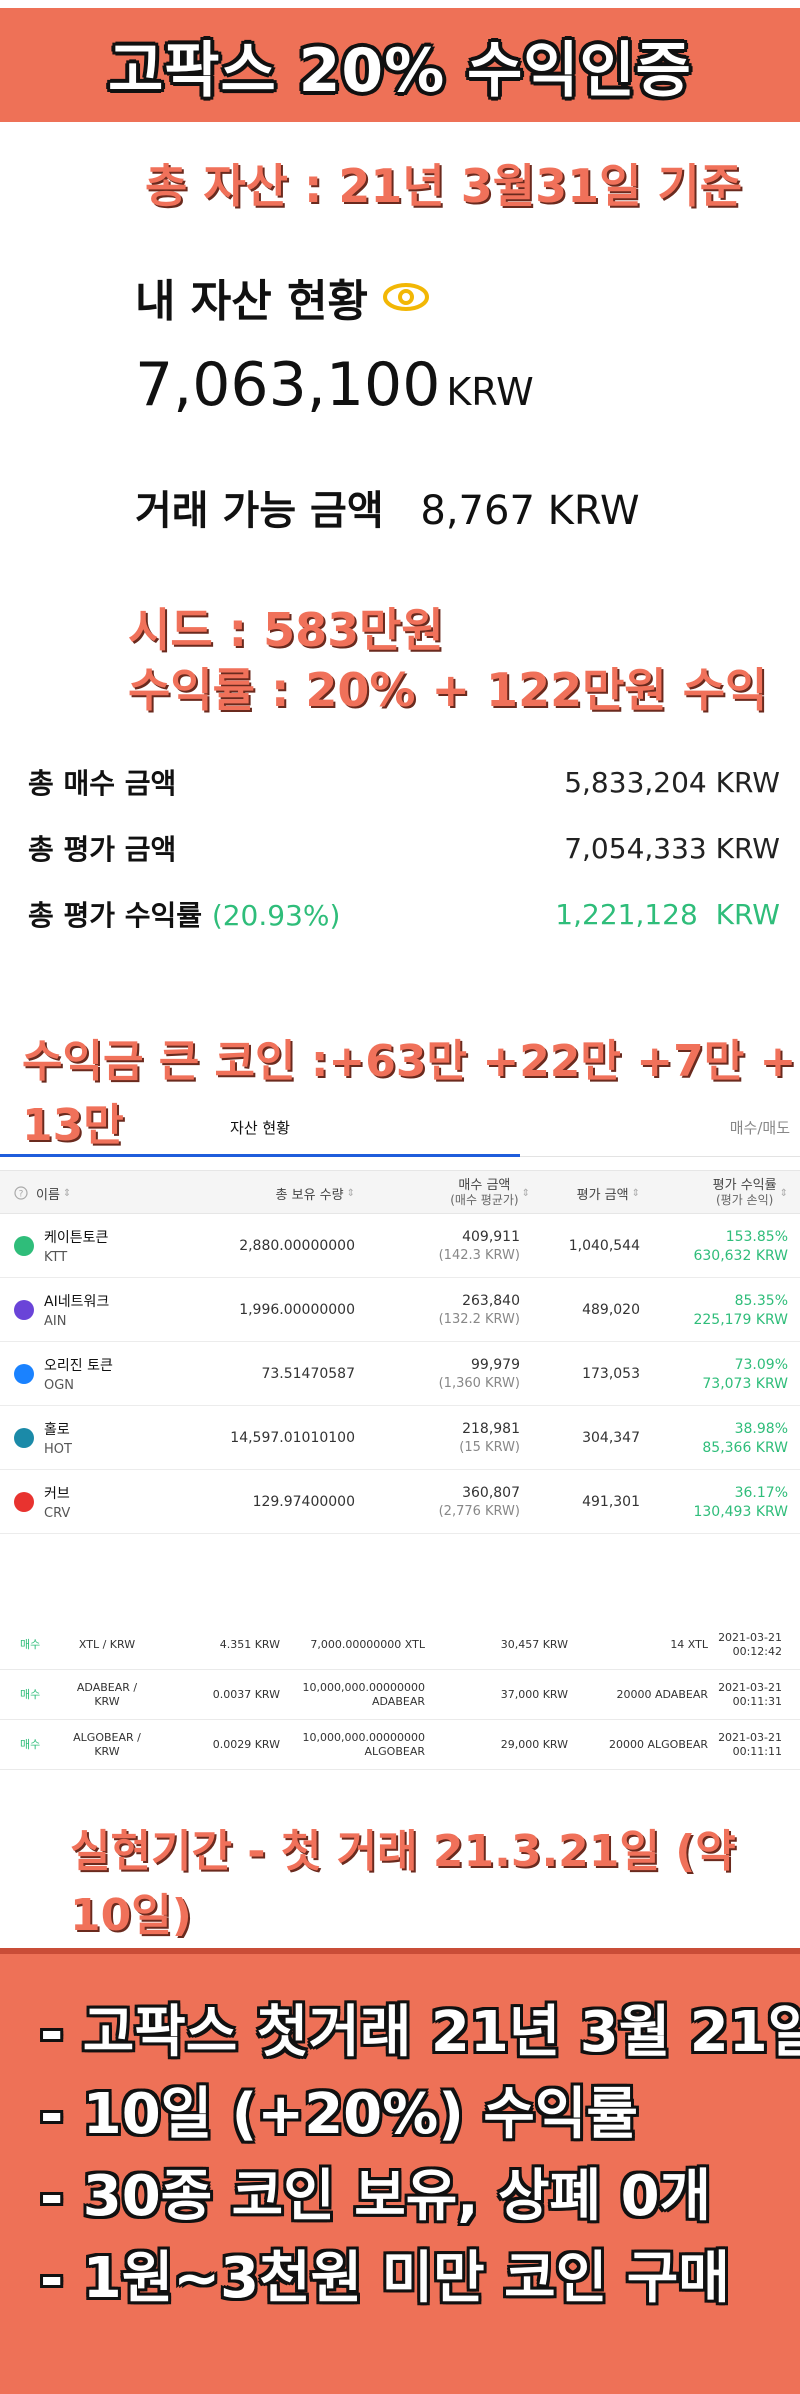  I want to click on buy-amount: 263,840, so click(491, 1301).